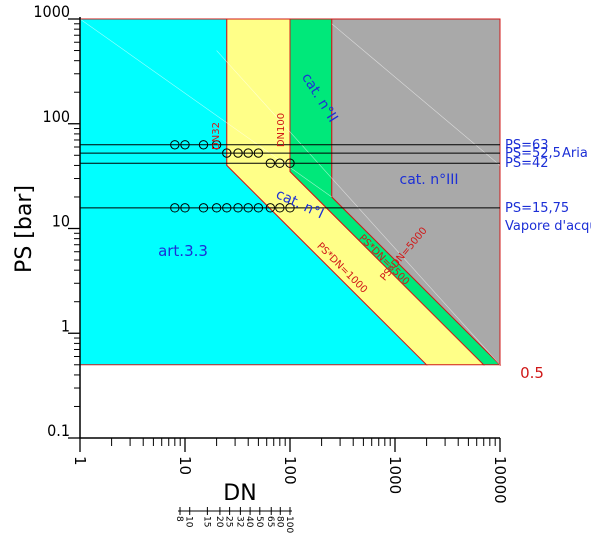 This screenshot has width=591, height=538. What do you see at coordinates (232, 176) in the screenshot?
I see `data-points` at bounding box center [232, 176].